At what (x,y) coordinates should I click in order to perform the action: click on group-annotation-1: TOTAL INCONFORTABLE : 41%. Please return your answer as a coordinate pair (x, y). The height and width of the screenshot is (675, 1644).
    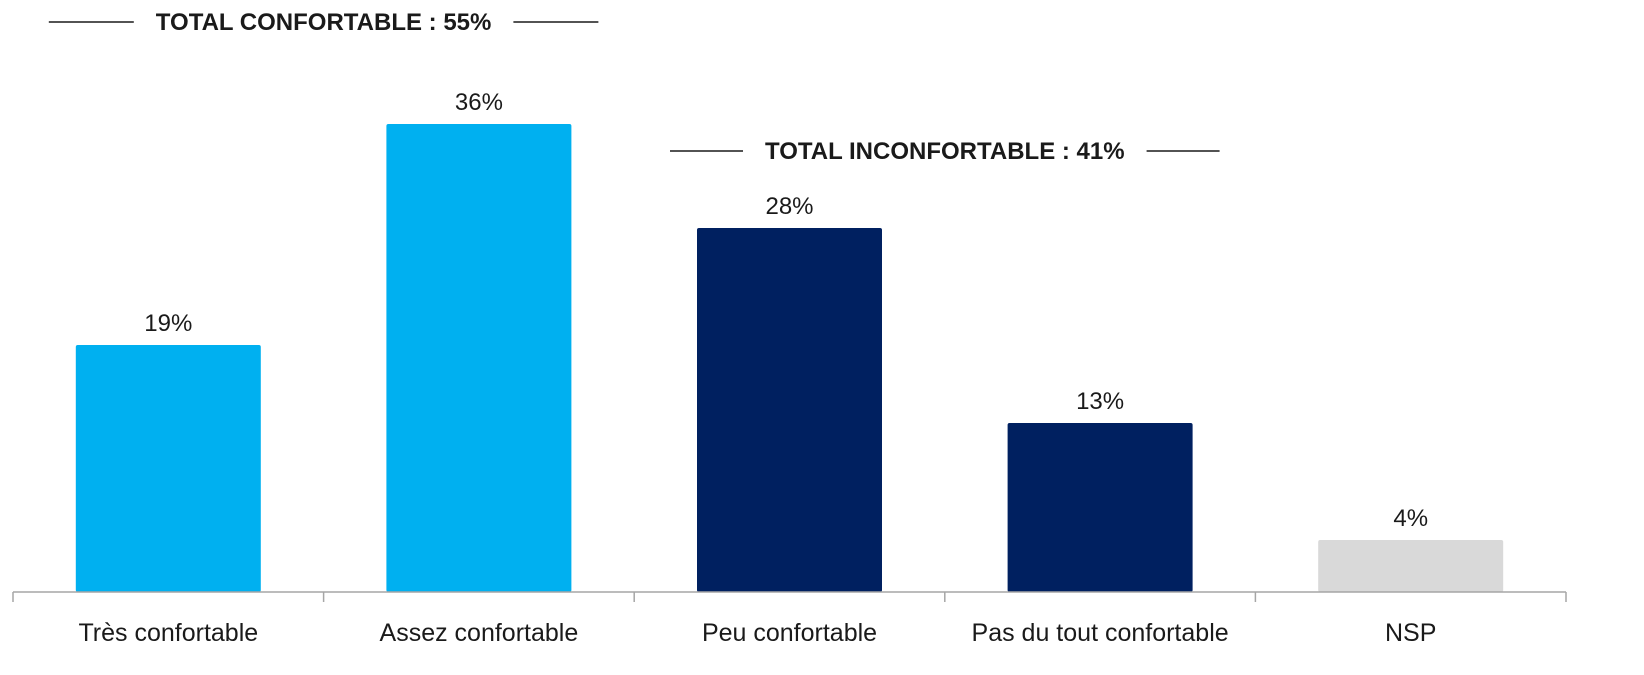
    Looking at the image, I should click on (945, 151).